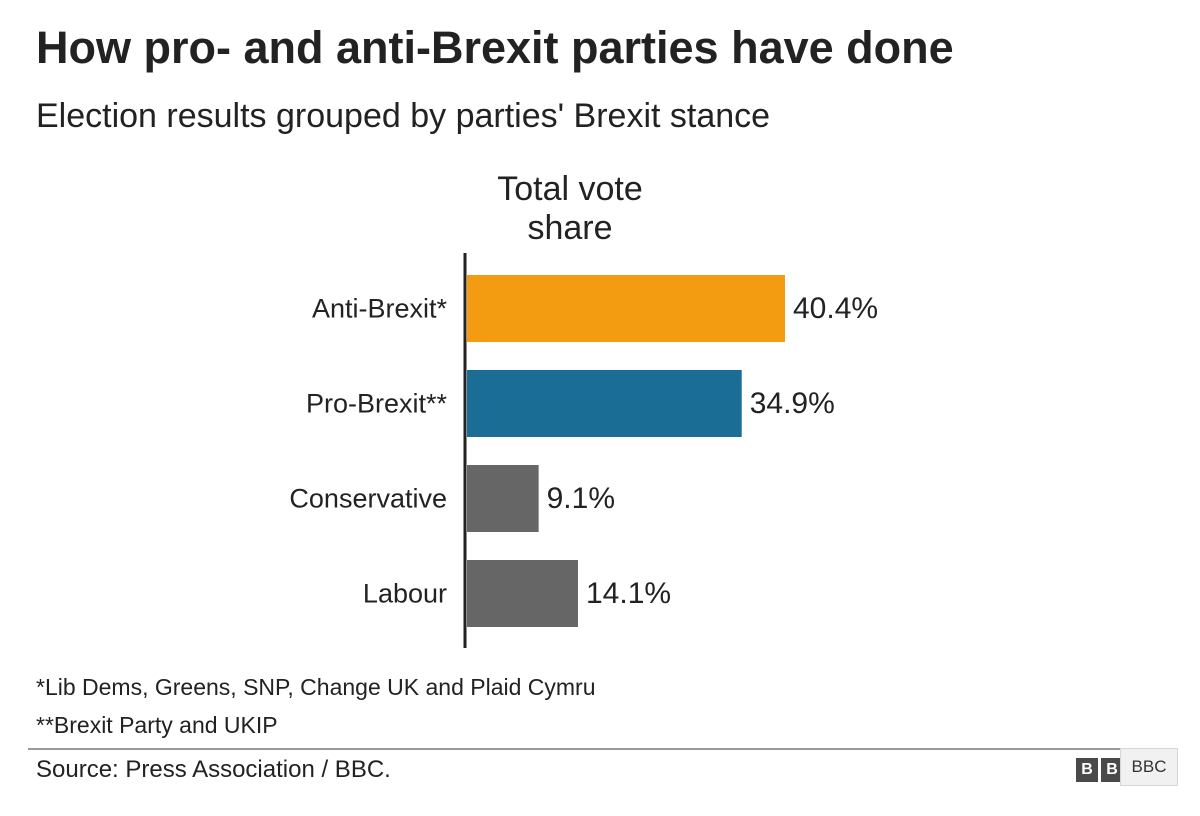 The width and height of the screenshot is (1200, 816). Describe the element at coordinates (1087, 770) in the screenshot. I see `logo-letter-b1: B` at that location.